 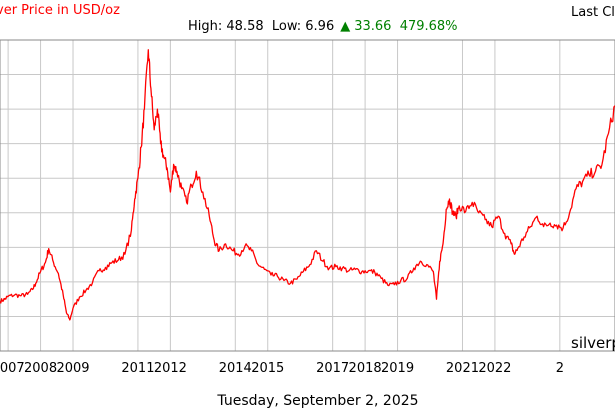 What do you see at coordinates (235, 368) in the screenshot?
I see `x-tick-label: 2014` at bounding box center [235, 368].